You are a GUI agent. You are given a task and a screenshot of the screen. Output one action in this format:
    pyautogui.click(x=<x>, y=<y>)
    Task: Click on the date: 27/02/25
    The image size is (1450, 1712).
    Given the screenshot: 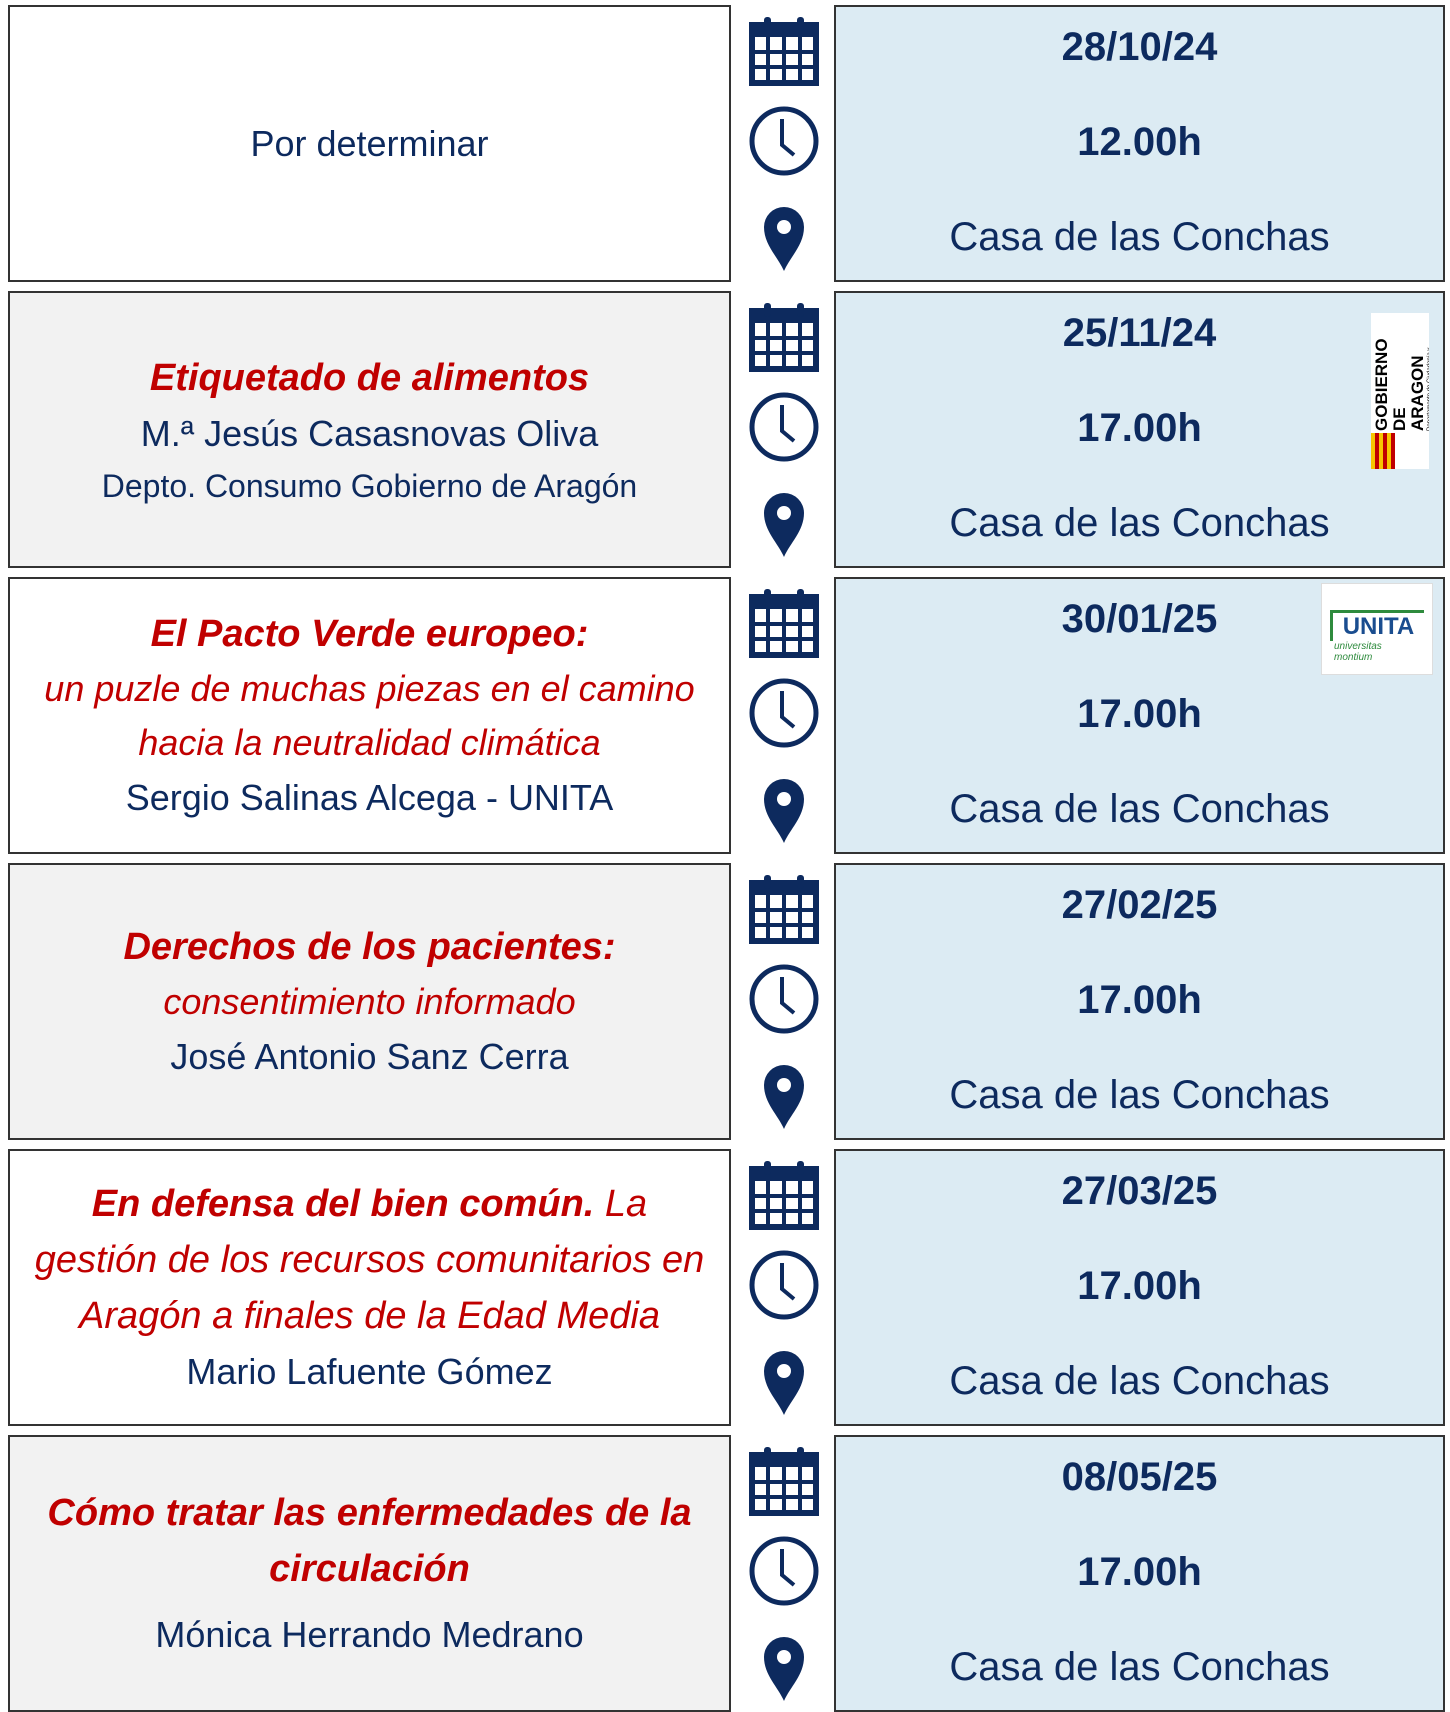 What is the action you would take?
    pyautogui.click(x=1139, y=905)
    